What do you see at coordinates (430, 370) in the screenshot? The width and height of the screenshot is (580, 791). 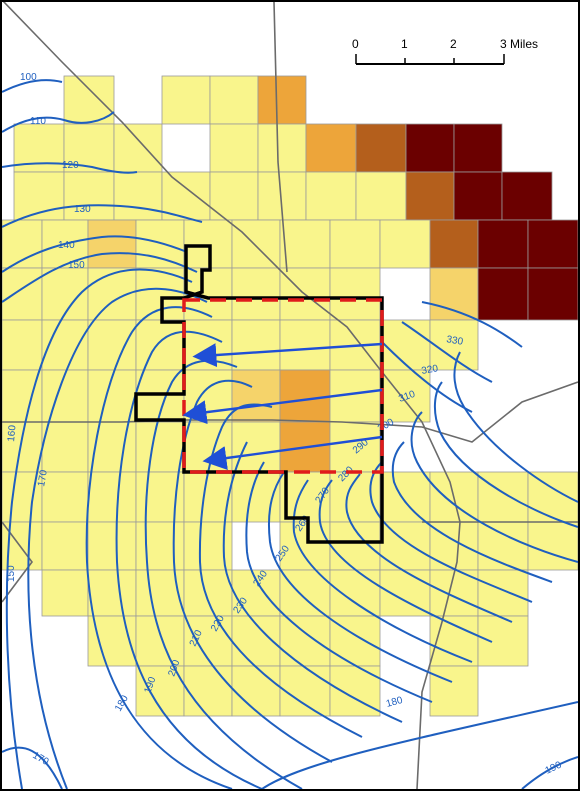 I see `contour-label: 320` at bounding box center [430, 370].